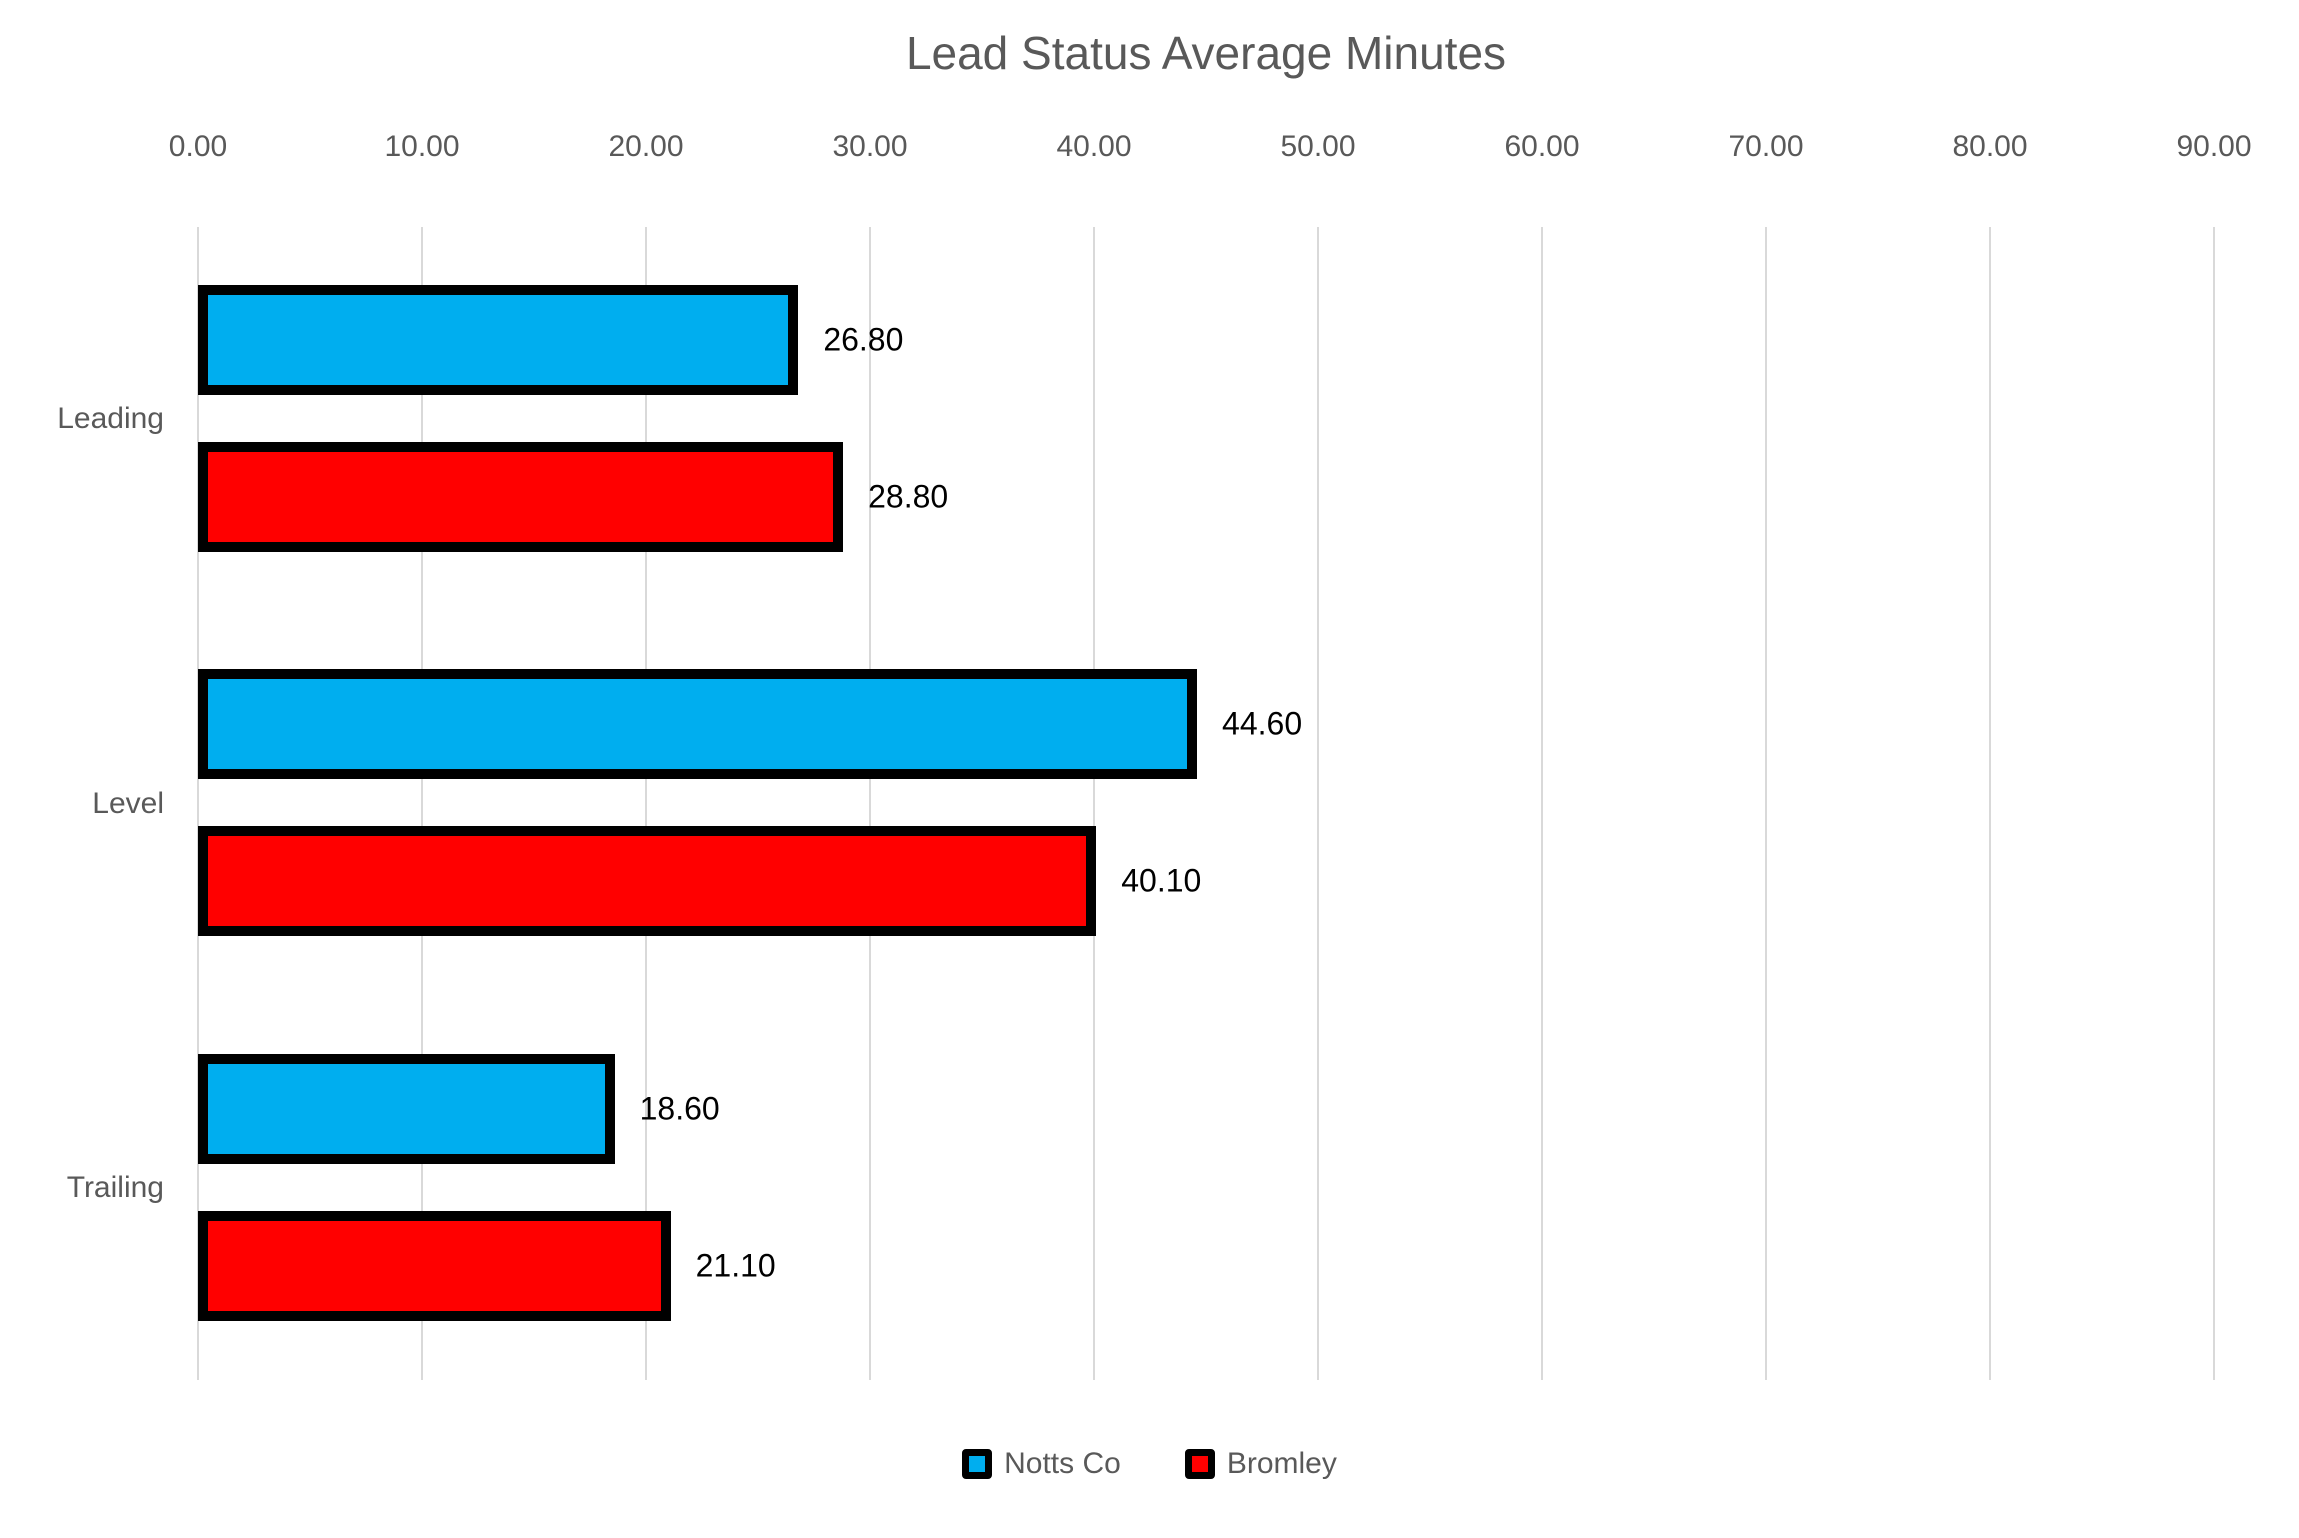  Describe the element at coordinates (110, 419) in the screenshot. I see `y-category-label-leading: Leading` at that location.